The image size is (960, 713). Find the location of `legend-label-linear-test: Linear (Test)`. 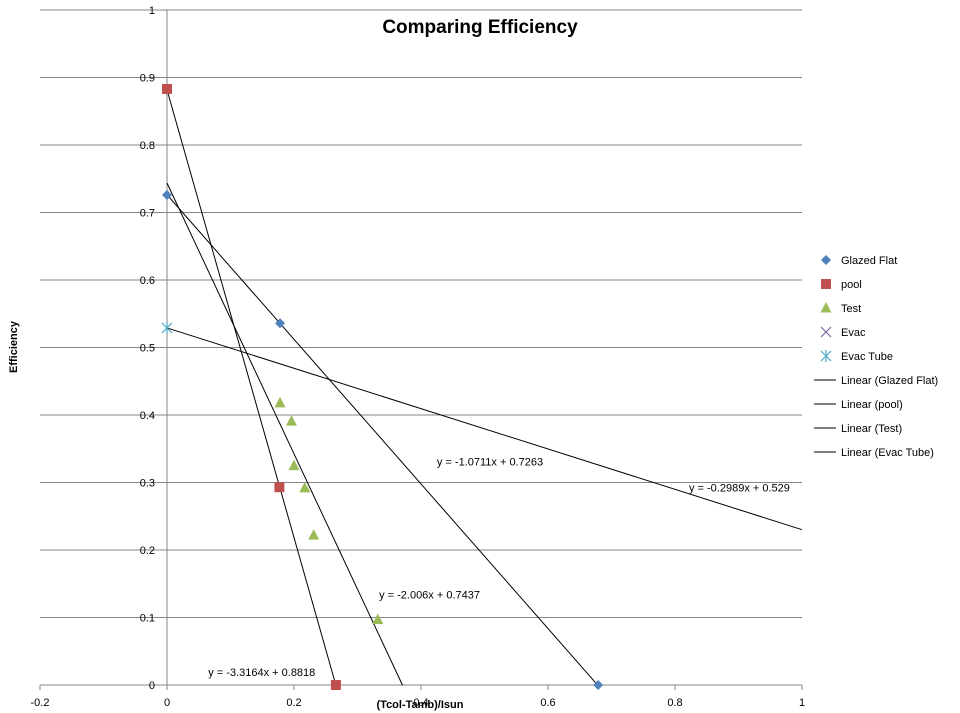

legend-label-linear-test: Linear (Test) is located at coordinates (871, 429).